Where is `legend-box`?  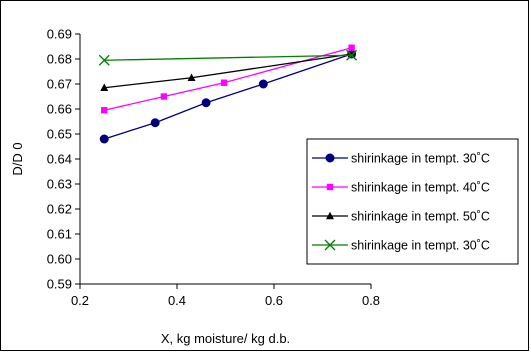
legend-box is located at coordinates (412, 201).